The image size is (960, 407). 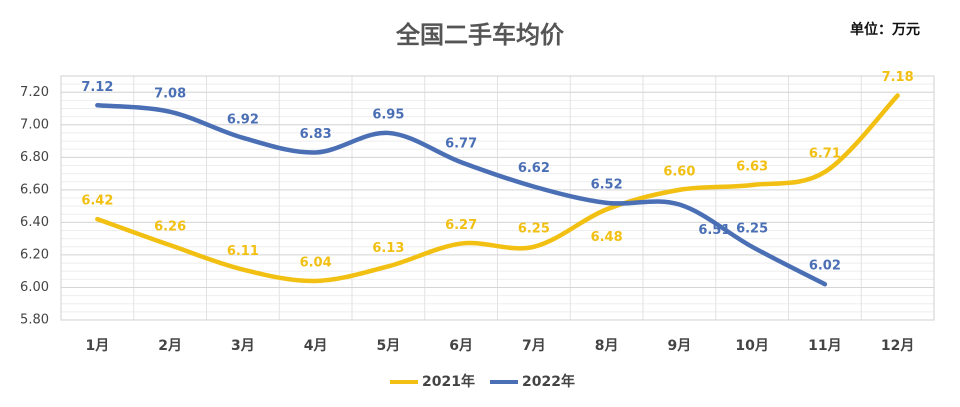 What do you see at coordinates (388, 114) in the screenshot?
I see `data-label: 6.95` at bounding box center [388, 114].